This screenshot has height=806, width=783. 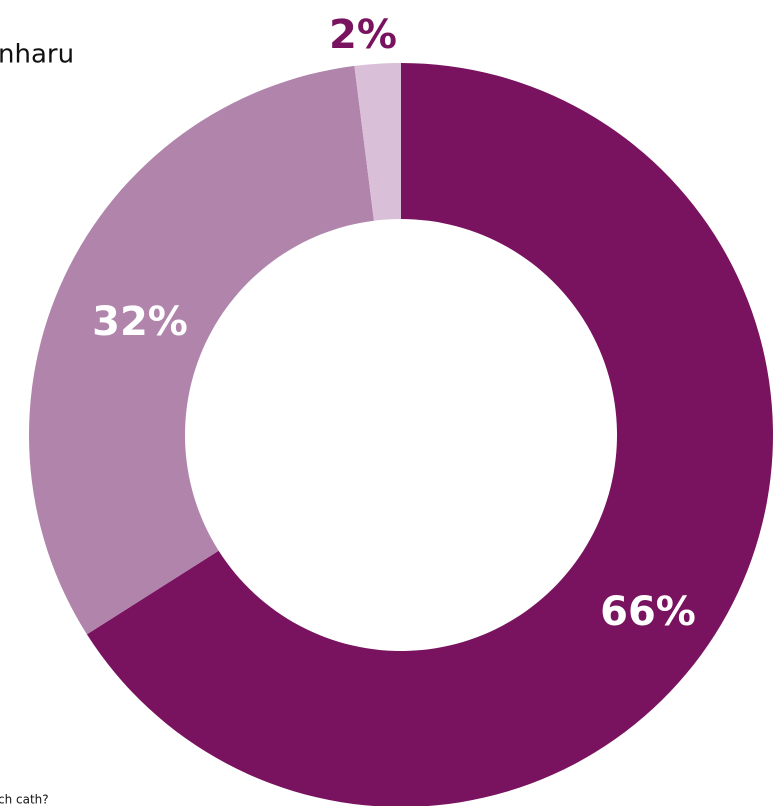 I want to click on donut-slice, so click(x=377, y=142).